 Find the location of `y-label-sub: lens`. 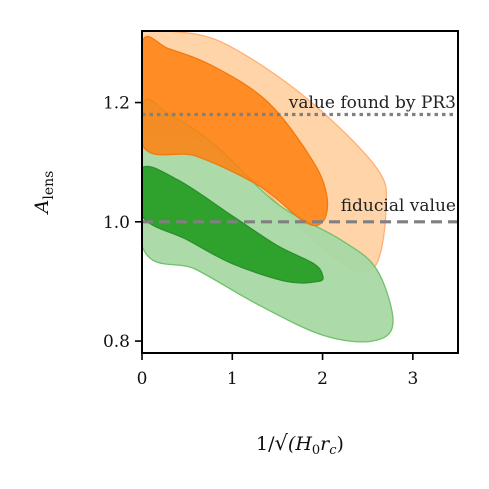

y-label-sub: lens is located at coordinates (49, 185).